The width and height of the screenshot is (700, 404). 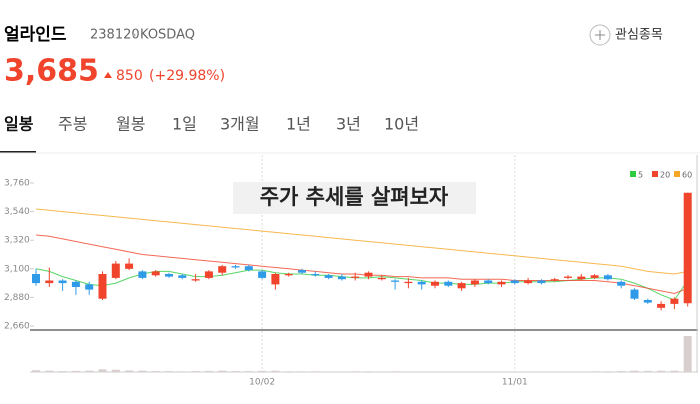 I want to click on watch-button: 관심종목, so click(x=626, y=35).